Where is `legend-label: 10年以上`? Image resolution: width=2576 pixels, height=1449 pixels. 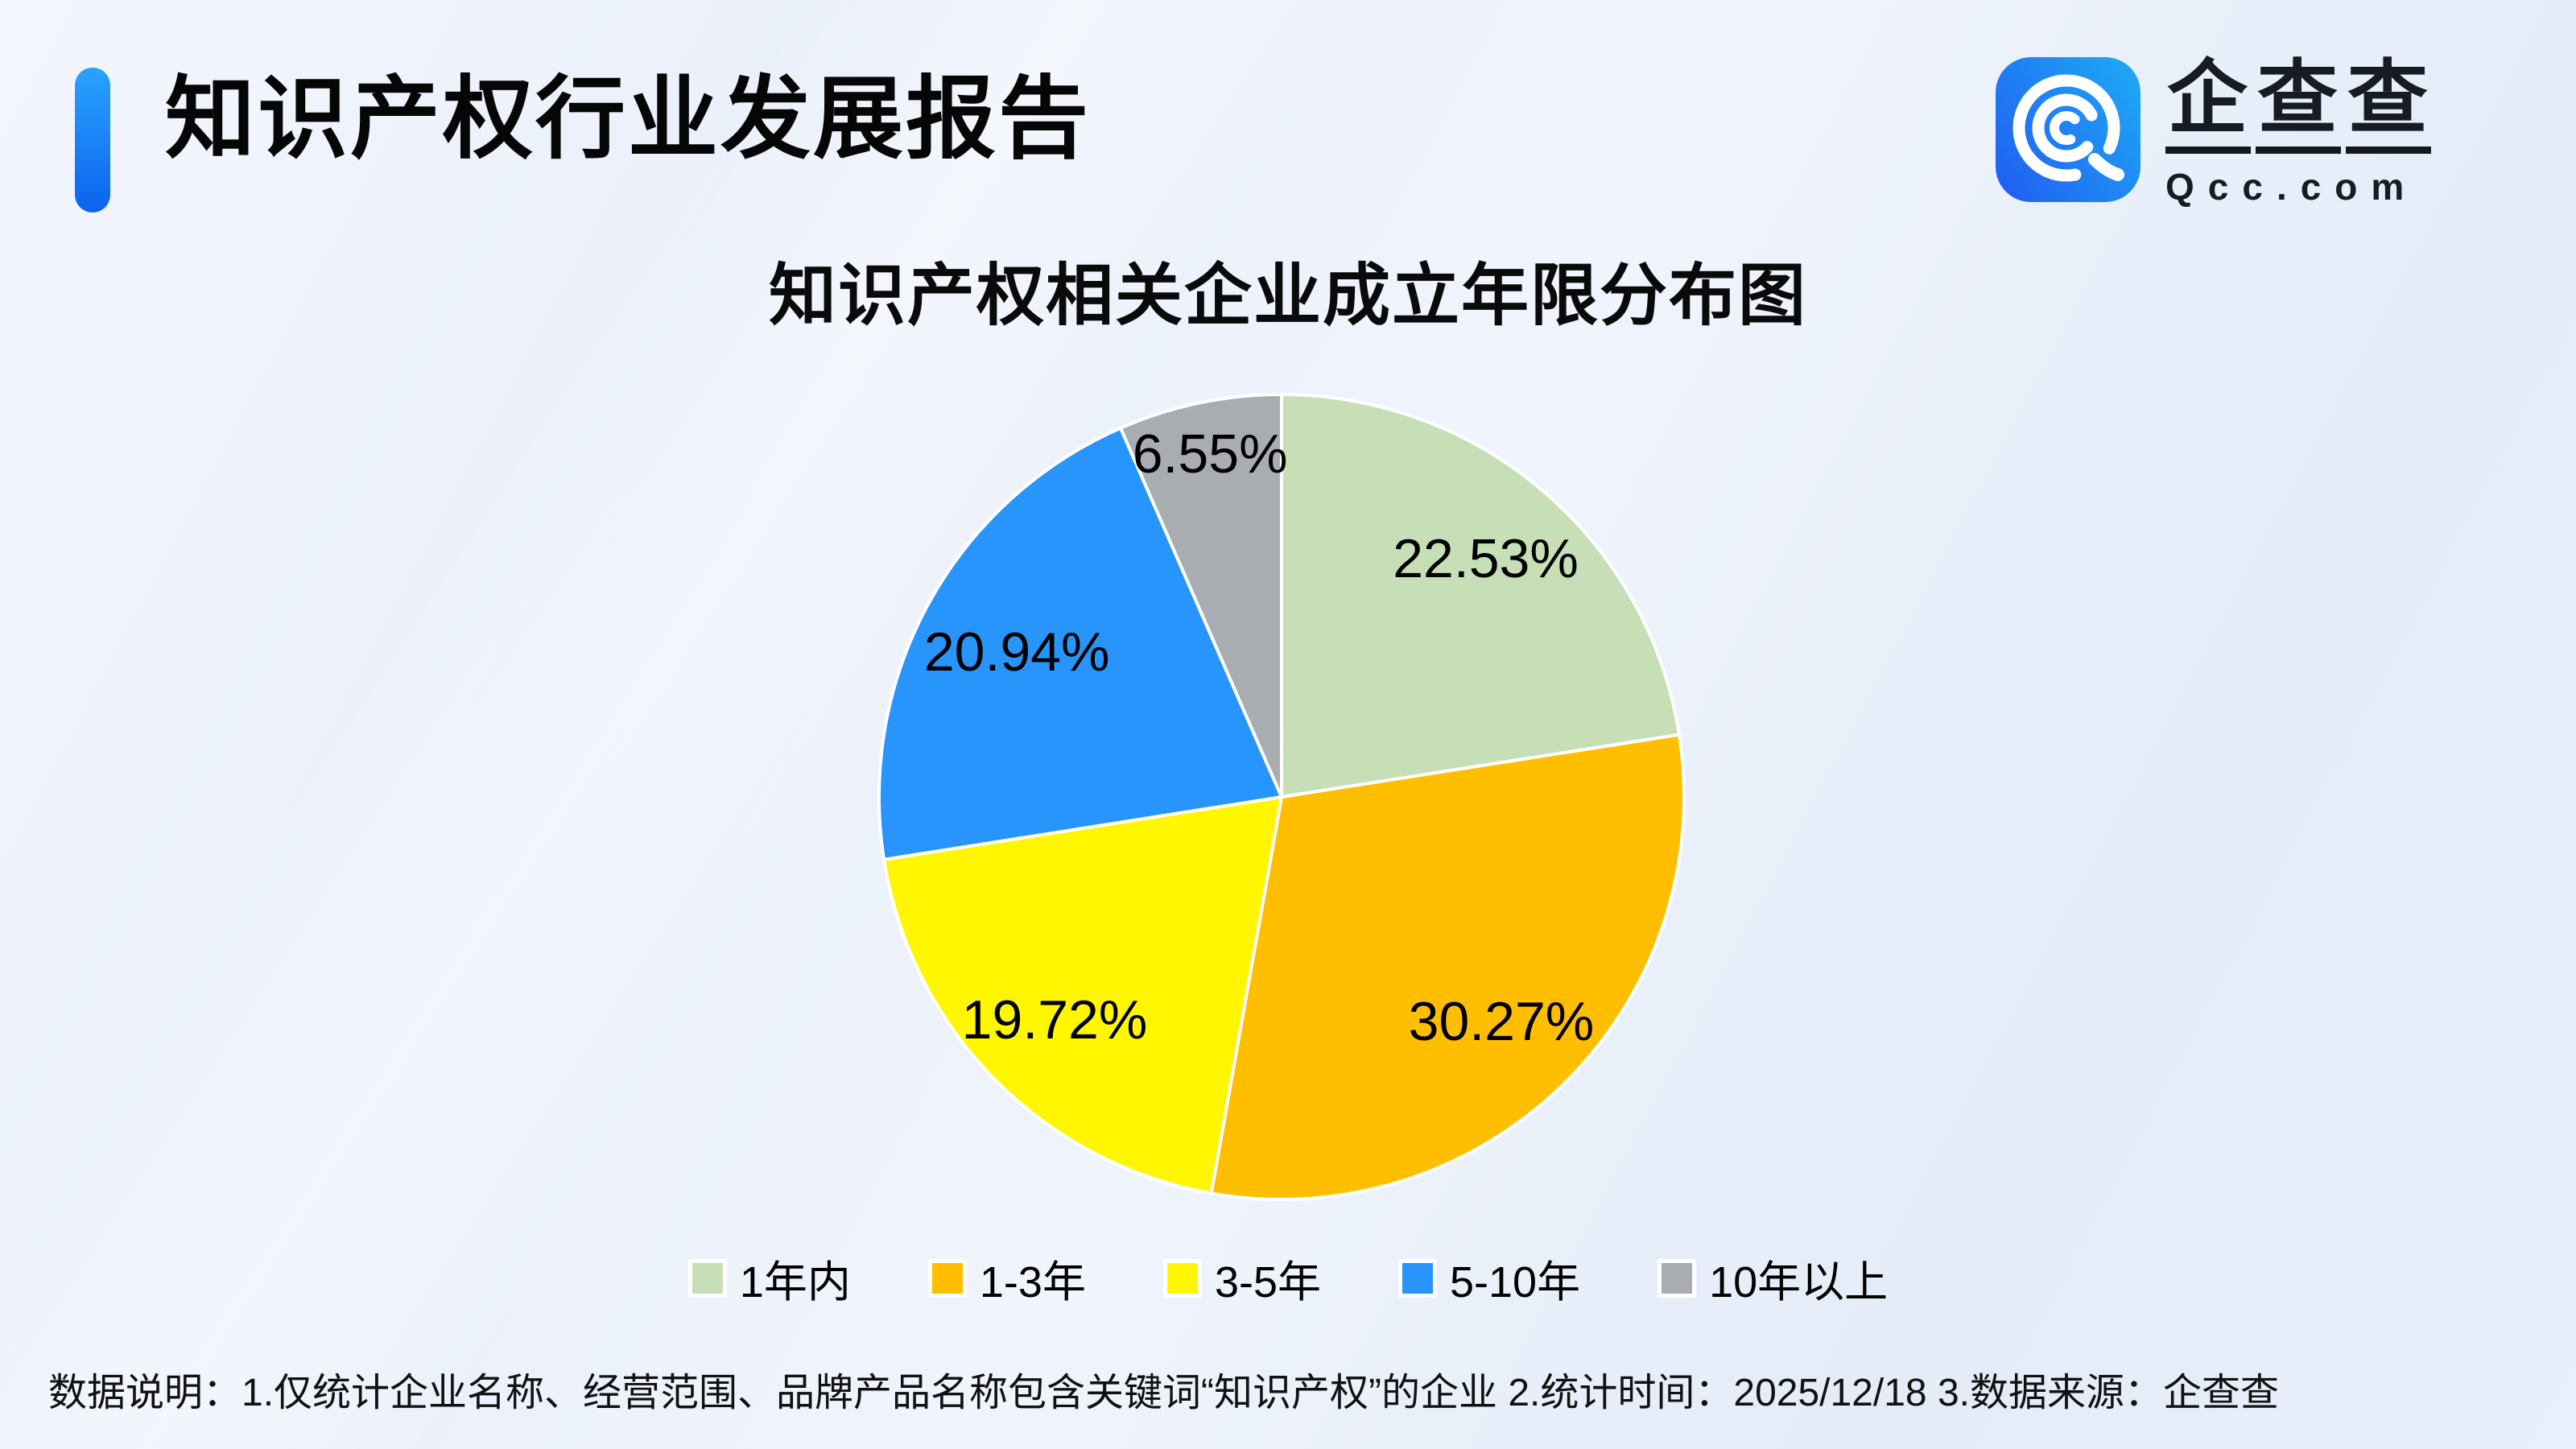
legend-label: 10年以上 is located at coordinates (1799, 1282).